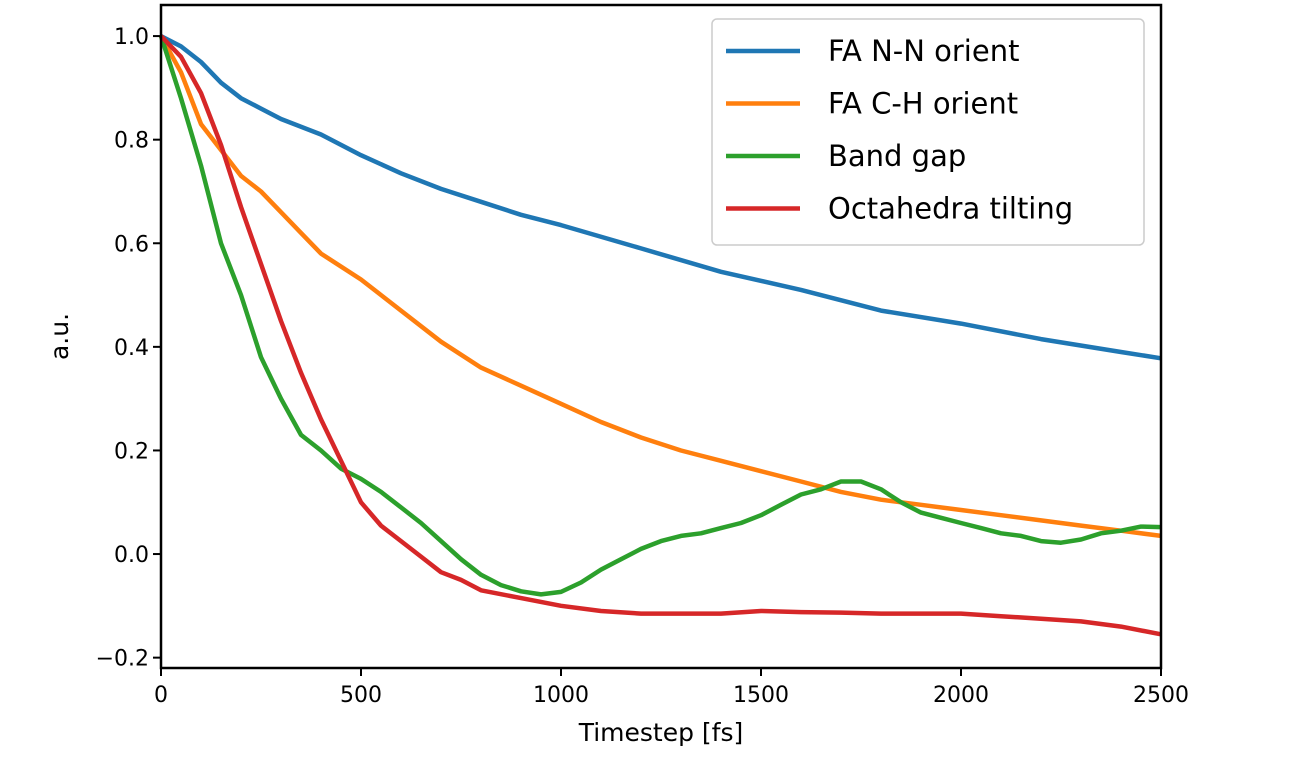 This screenshot has width=1291, height=767. What do you see at coordinates (131, 37) in the screenshot?
I see `y-tick-label: 1.0` at bounding box center [131, 37].